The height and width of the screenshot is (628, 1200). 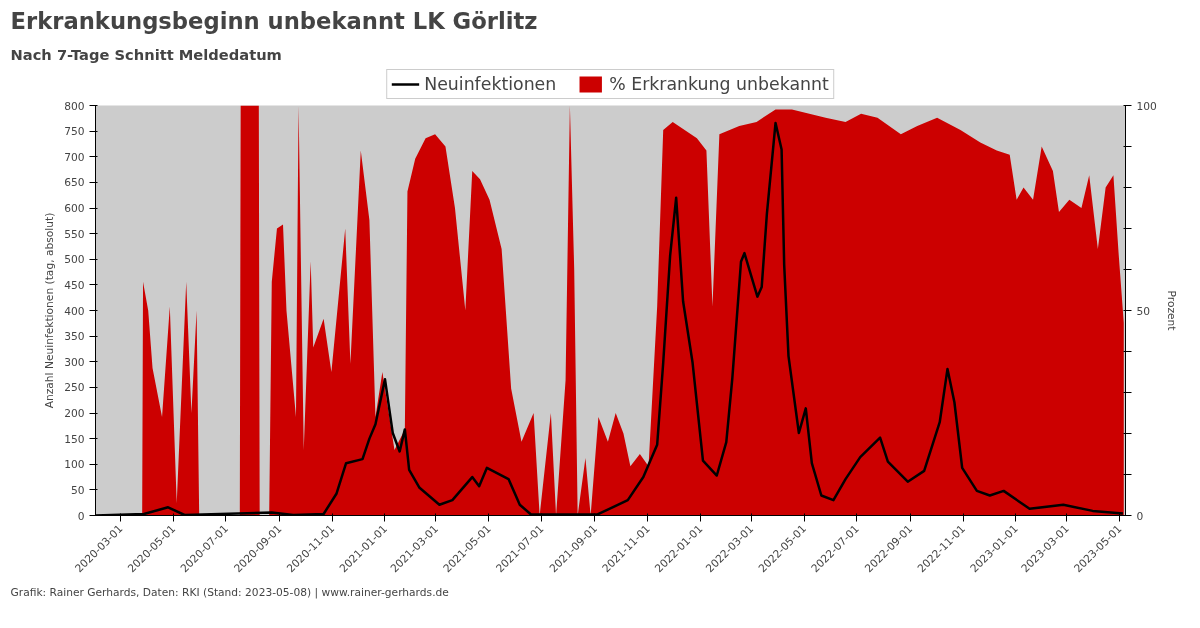 What do you see at coordinates (74, 413) in the screenshot?
I see `y-tick-label: 200` at bounding box center [74, 413].